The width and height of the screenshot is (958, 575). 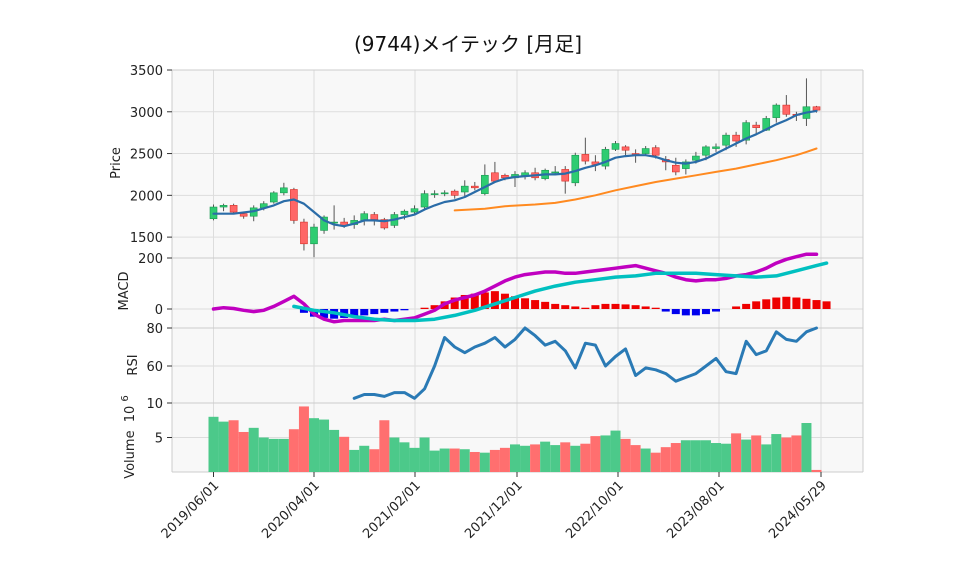 What do you see at coordinates (125, 398) in the screenshot?
I see `volume-label-exponent: 6` at bounding box center [125, 398].